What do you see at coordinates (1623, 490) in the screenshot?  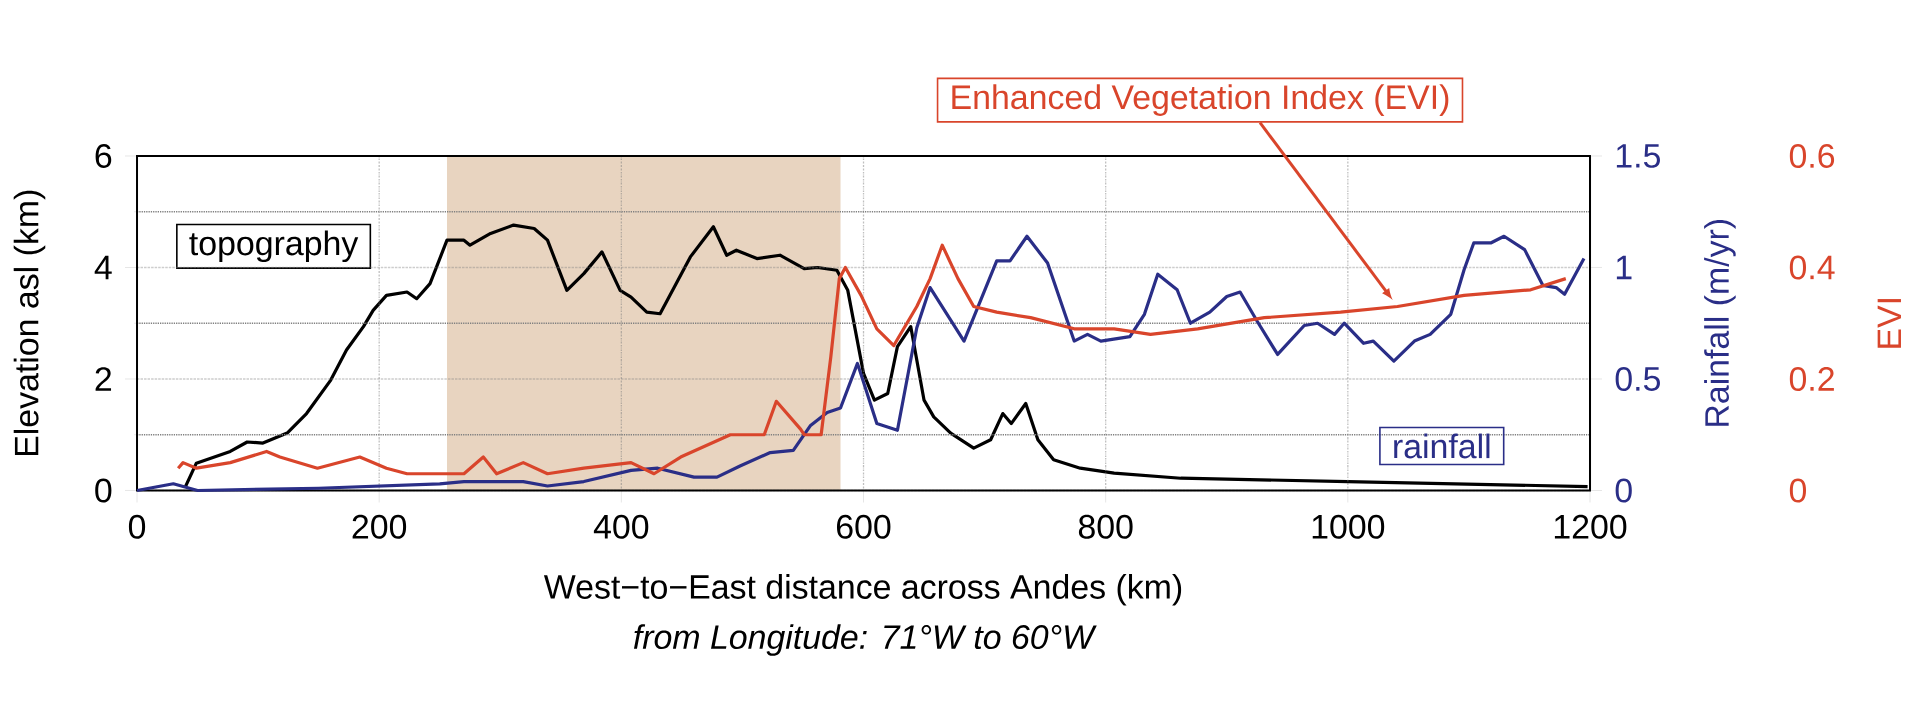 I see `y2-tick-label: 0` at bounding box center [1623, 490].